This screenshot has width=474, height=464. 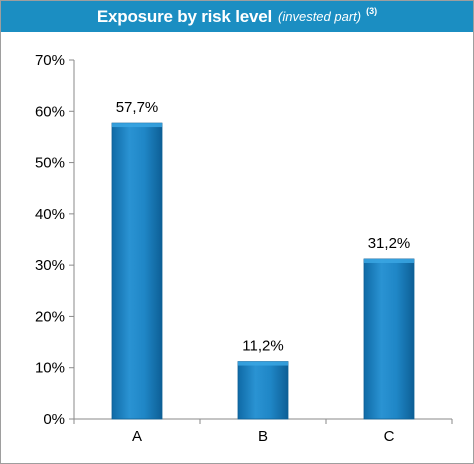 What do you see at coordinates (50, 368) in the screenshot?
I see `y-tick-label: 10%` at bounding box center [50, 368].